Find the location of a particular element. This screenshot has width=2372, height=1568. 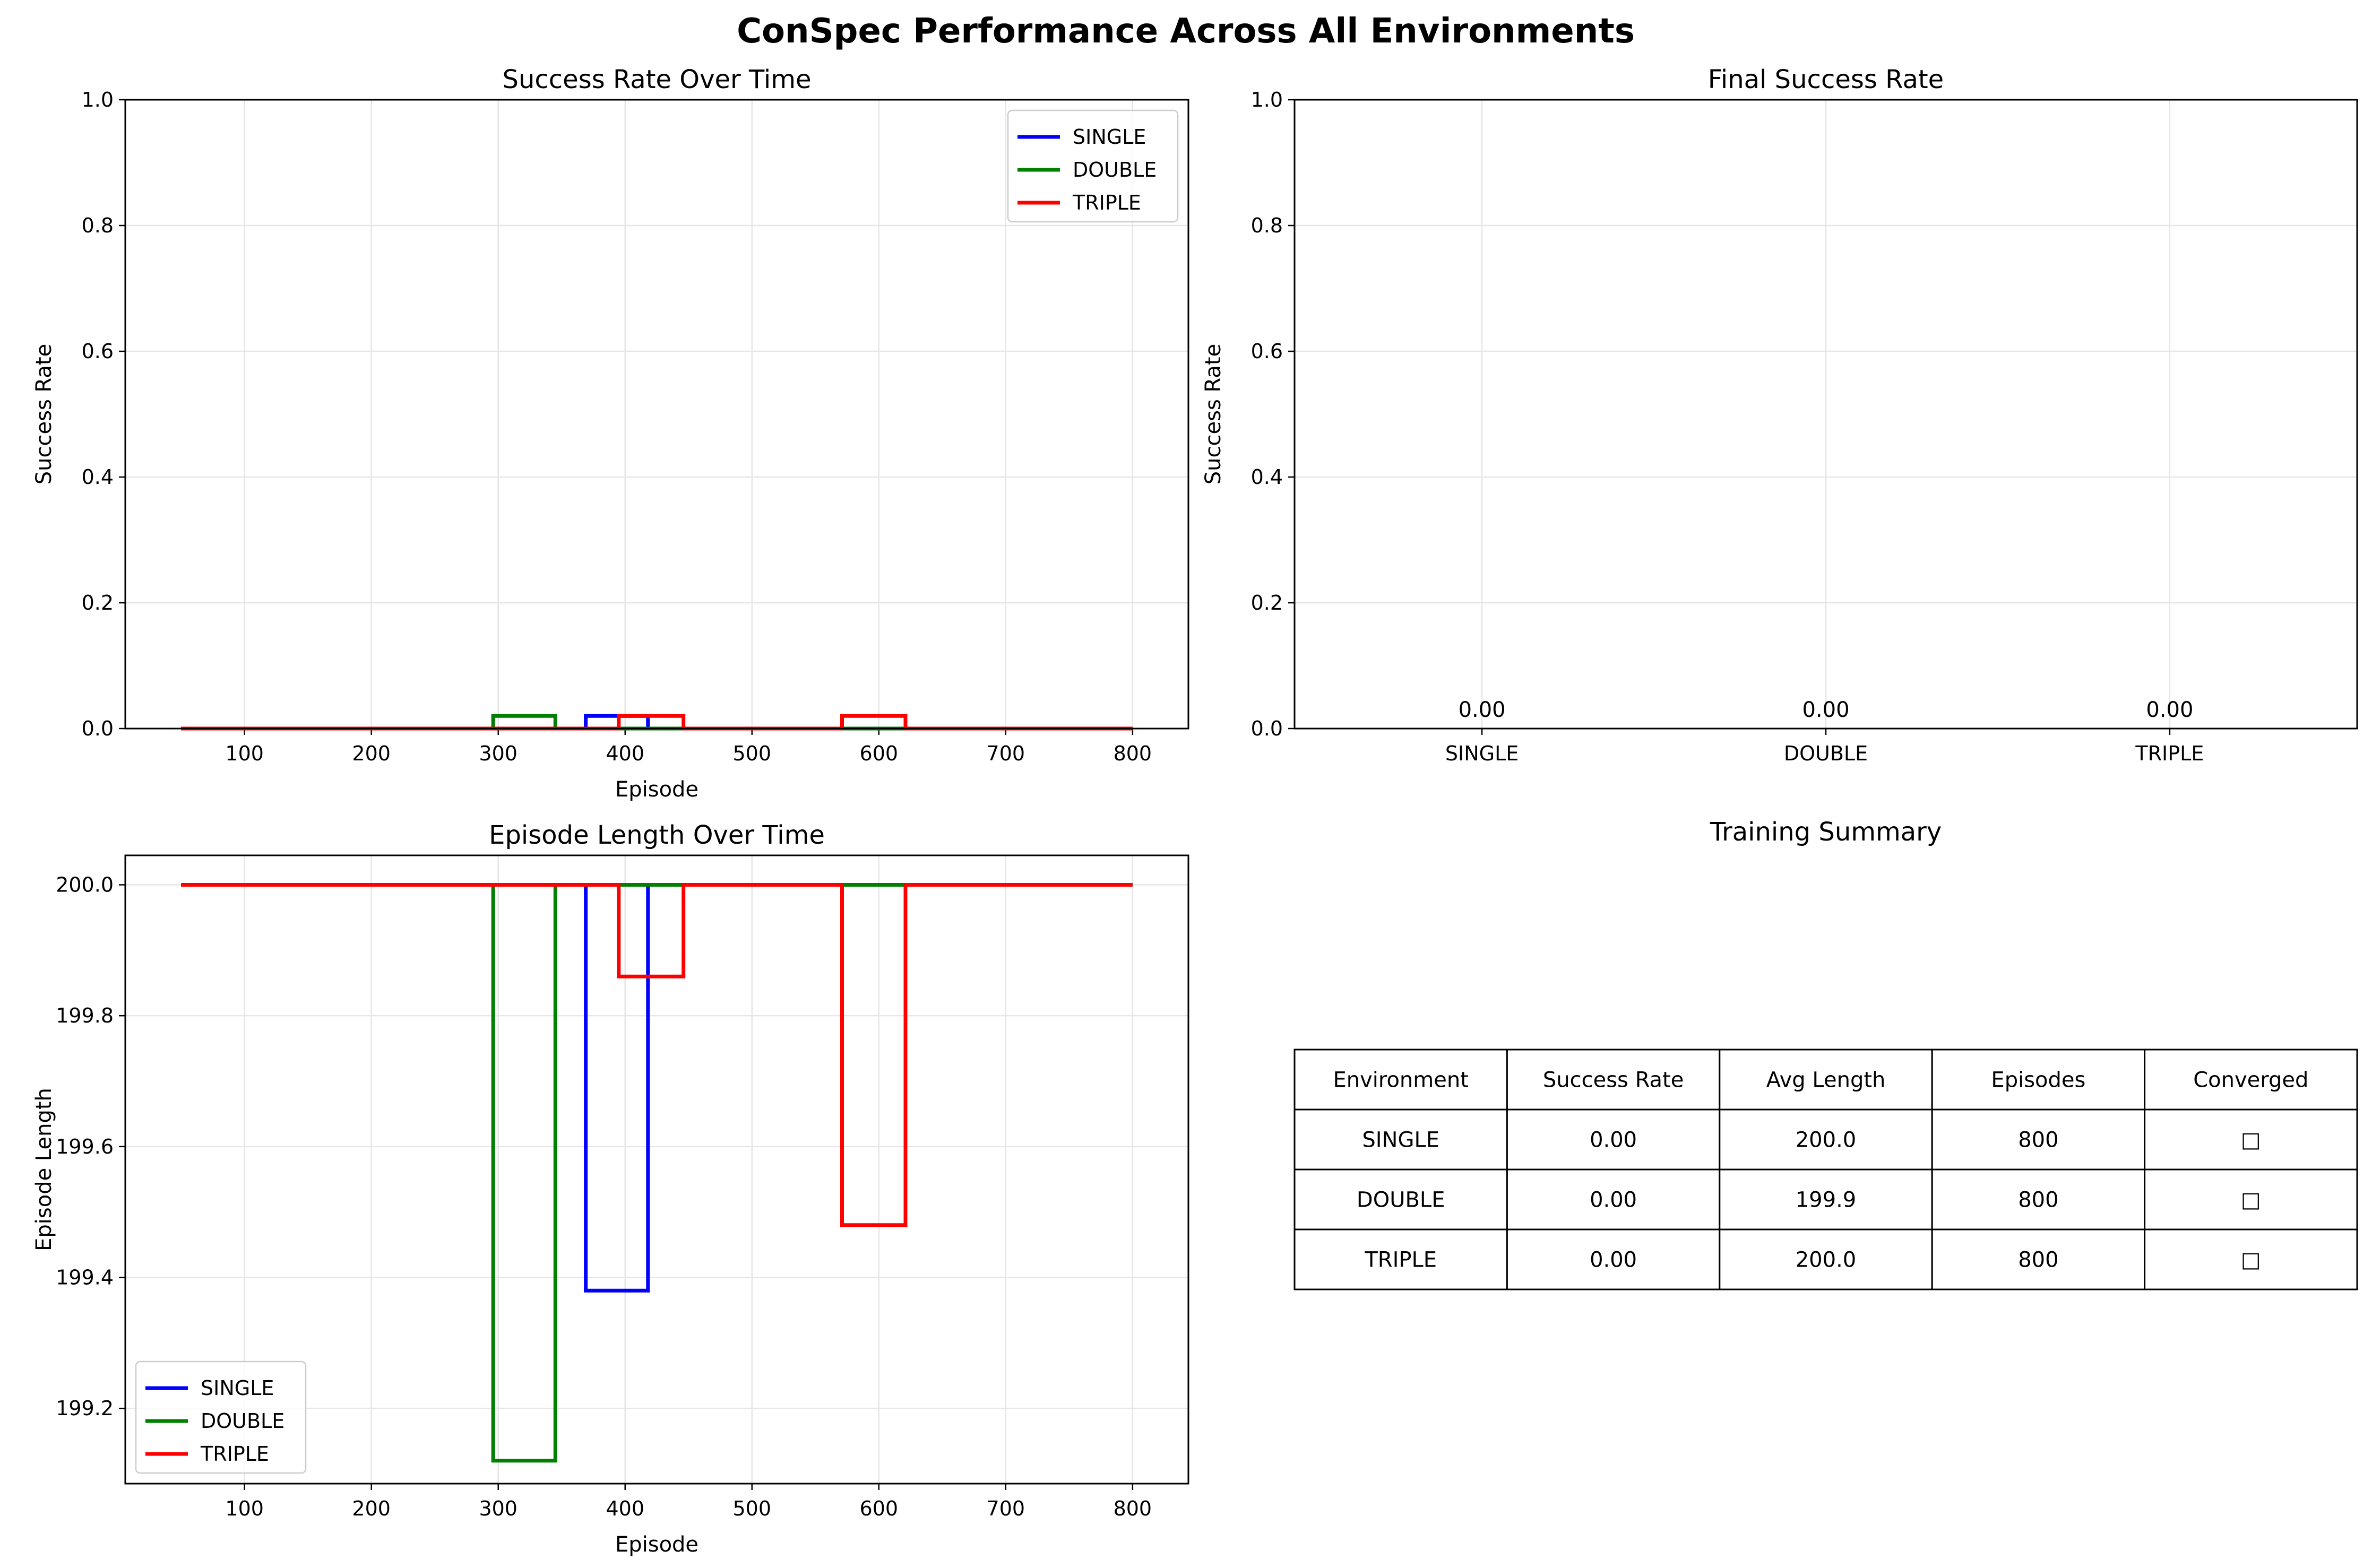

panel-title: Episode Length Over Time is located at coordinates (657, 835).